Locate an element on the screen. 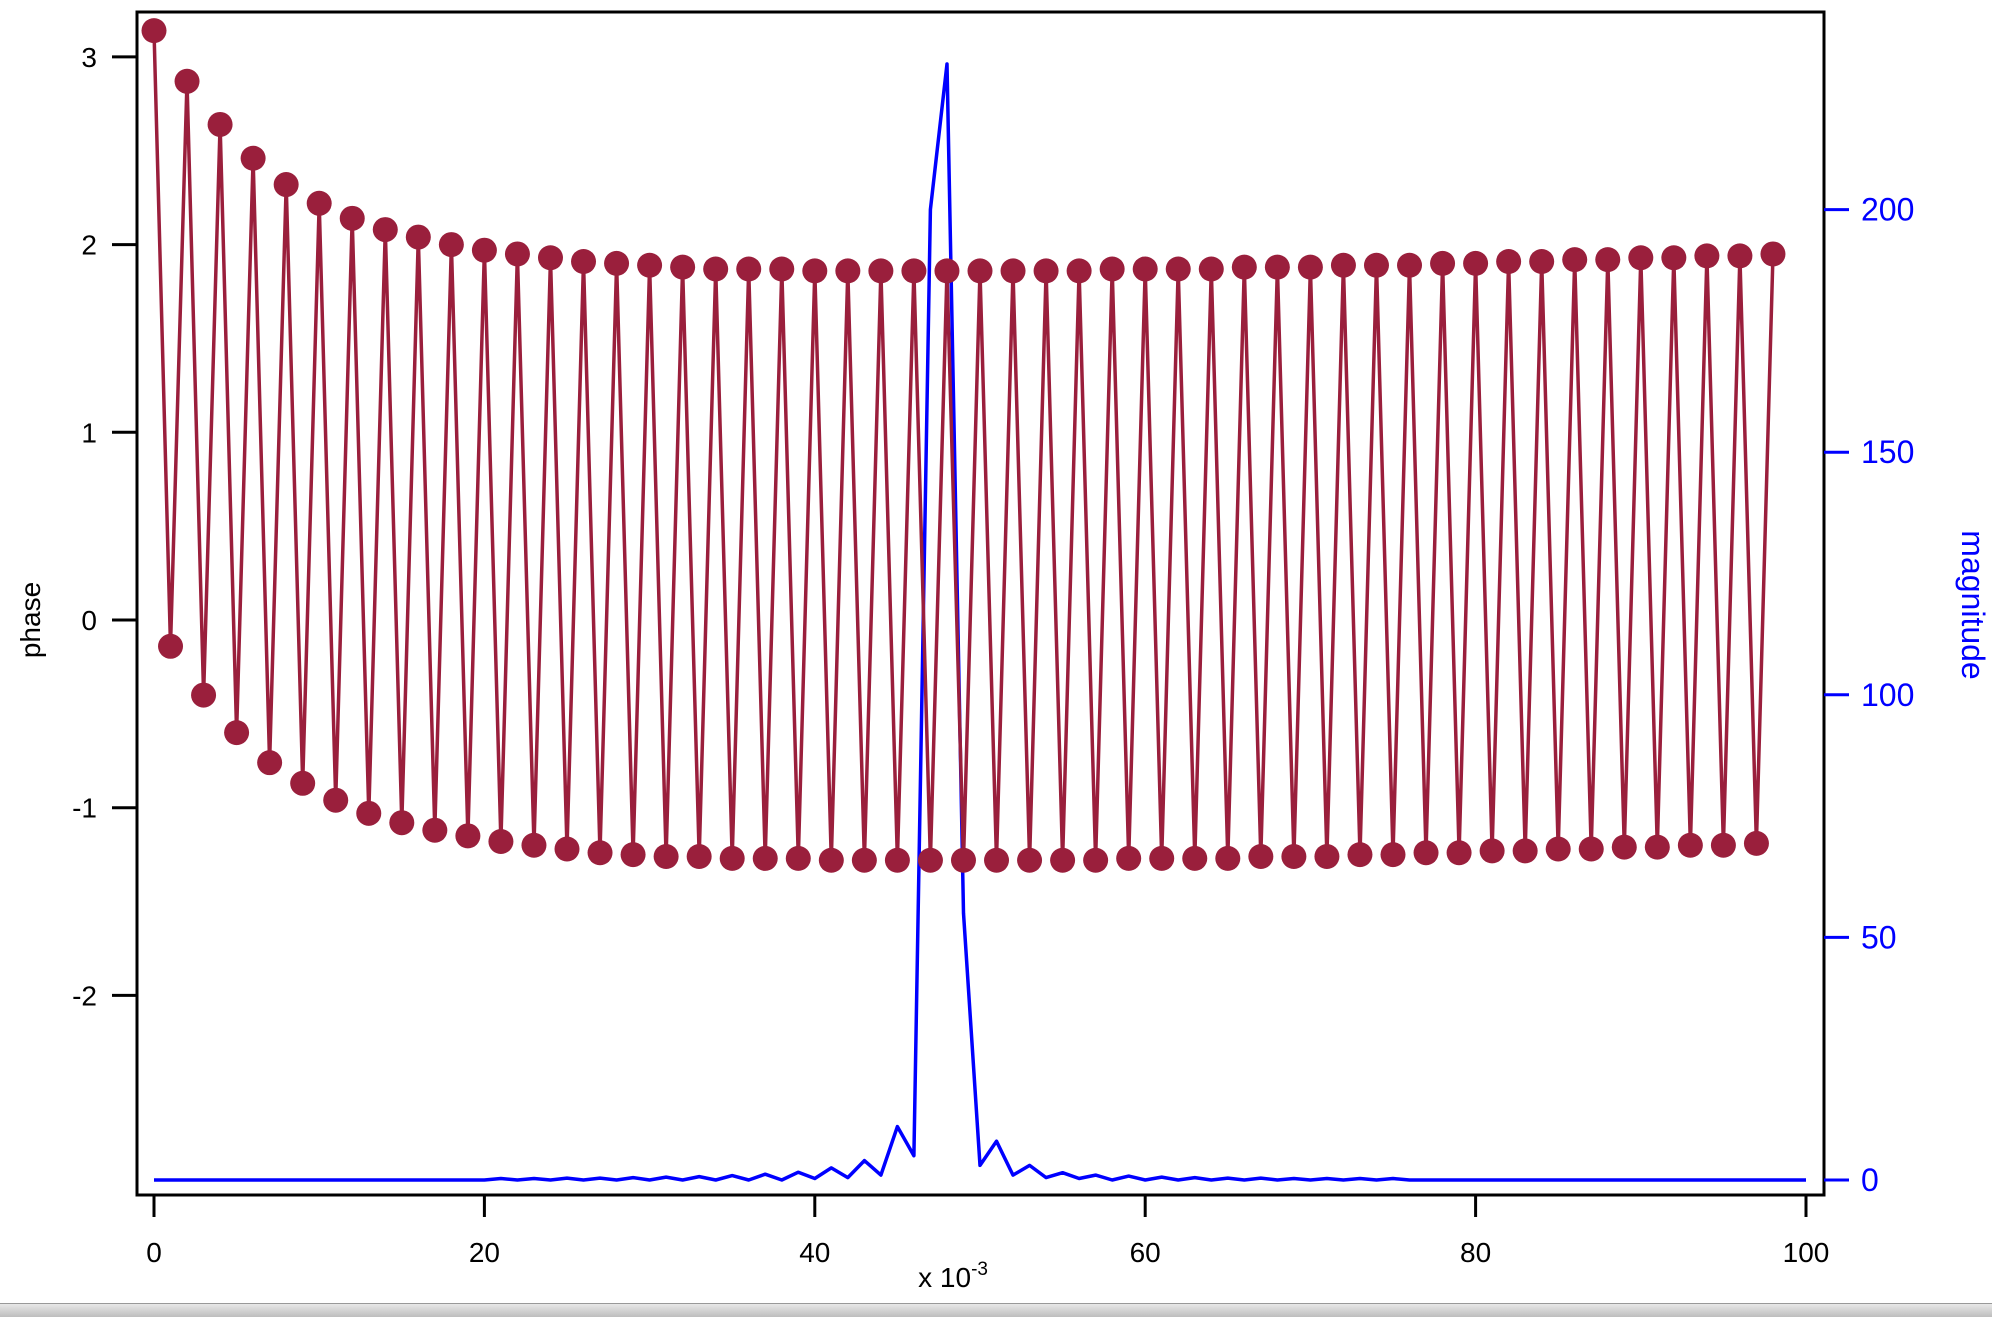 This screenshot has width=1992, height=1317. x-scale-label: x 10-3 is located at coordinates (953, 1276).